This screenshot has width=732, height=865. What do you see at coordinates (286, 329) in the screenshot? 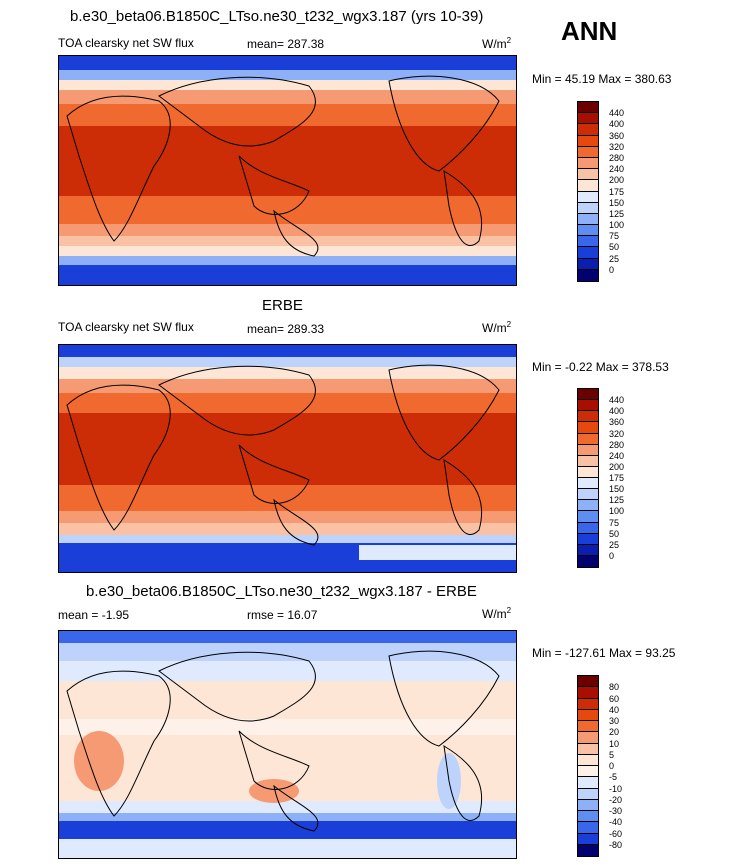
I see `panel-mean-label: mean= 289.33` at bounding box center [286, 329].